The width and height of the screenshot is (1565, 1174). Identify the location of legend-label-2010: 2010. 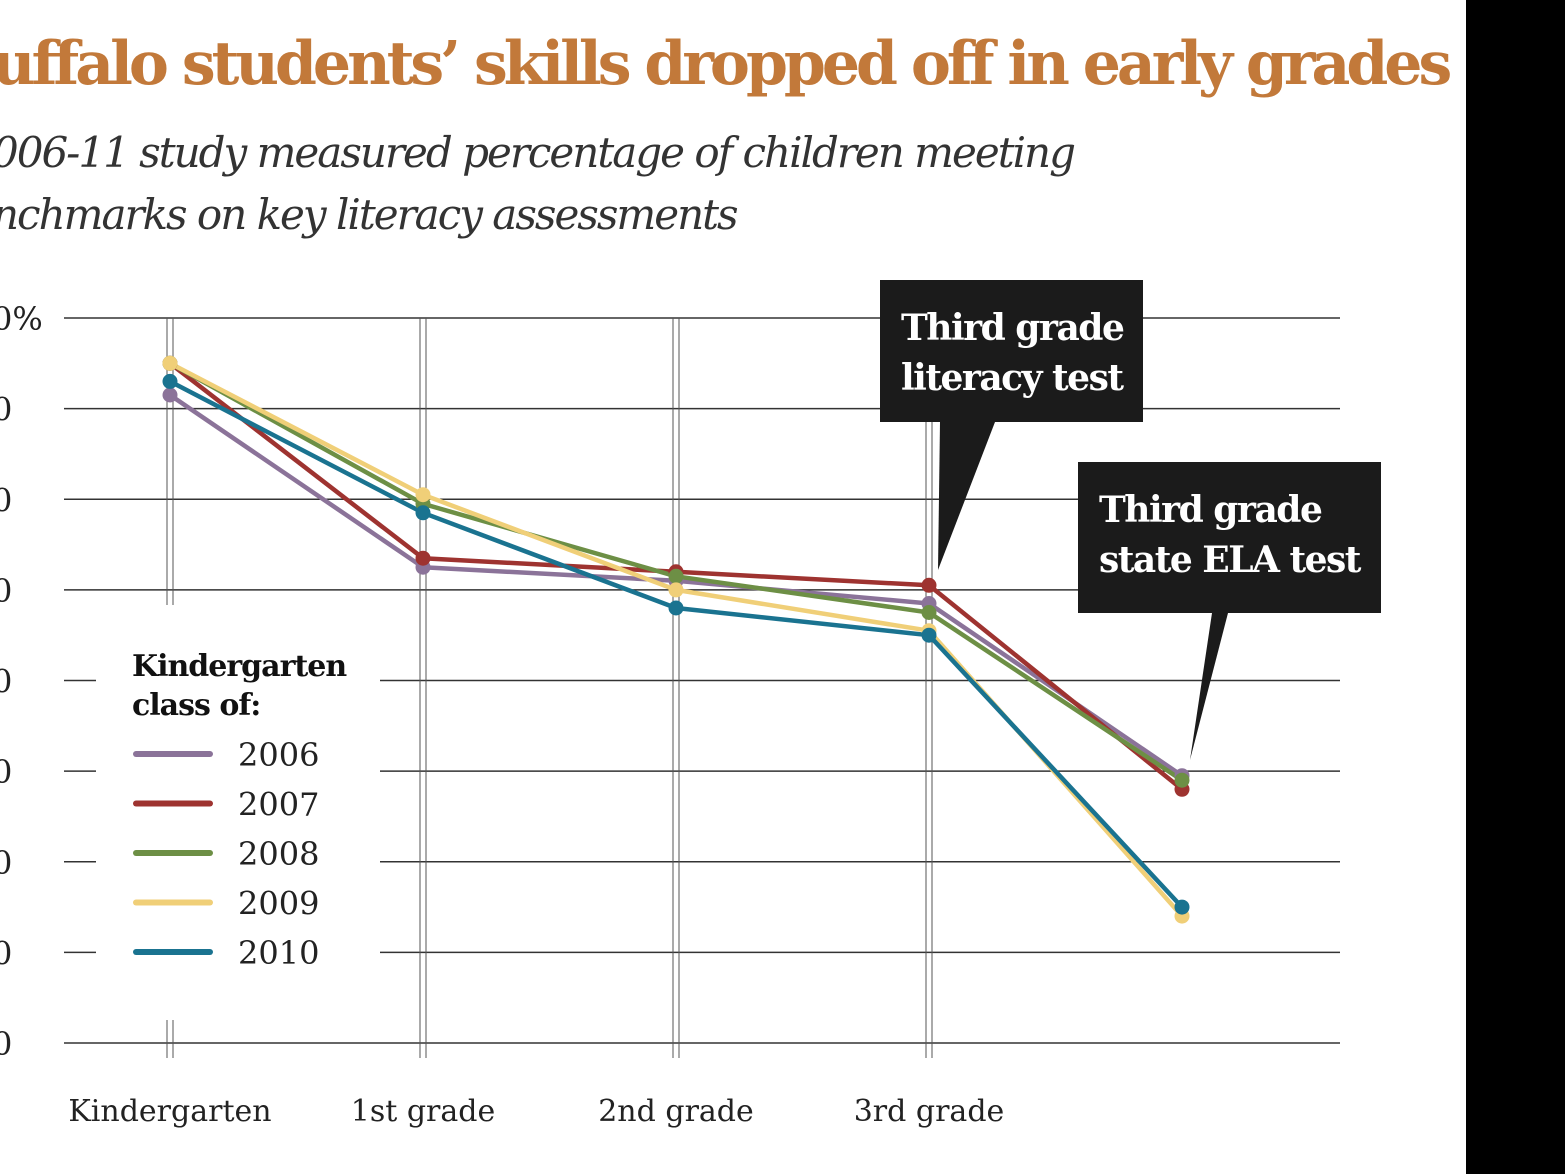
(278, 953).